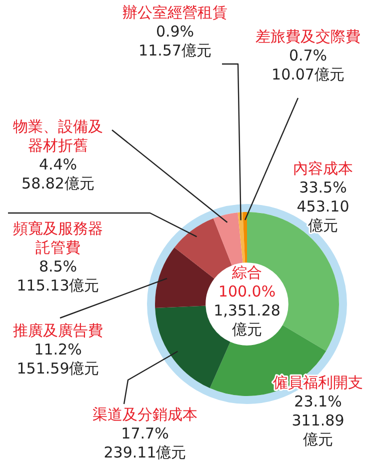 The width and height of the screenshot is (368, 474). Describe the element at coordinates (58, 359) in the screenshot. I see `data-label: 11.2% 151.59億元` at that location.